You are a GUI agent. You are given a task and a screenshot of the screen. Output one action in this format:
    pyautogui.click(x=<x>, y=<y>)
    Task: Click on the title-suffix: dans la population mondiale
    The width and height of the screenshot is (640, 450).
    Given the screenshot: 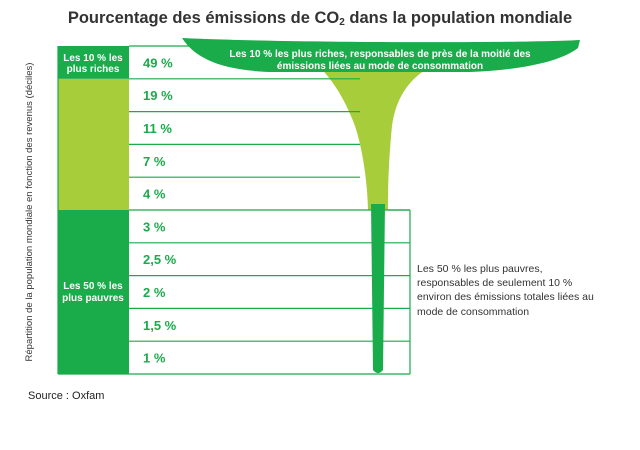 What is the action you would take?
    pyautogui.click(x=458, y=18)
    